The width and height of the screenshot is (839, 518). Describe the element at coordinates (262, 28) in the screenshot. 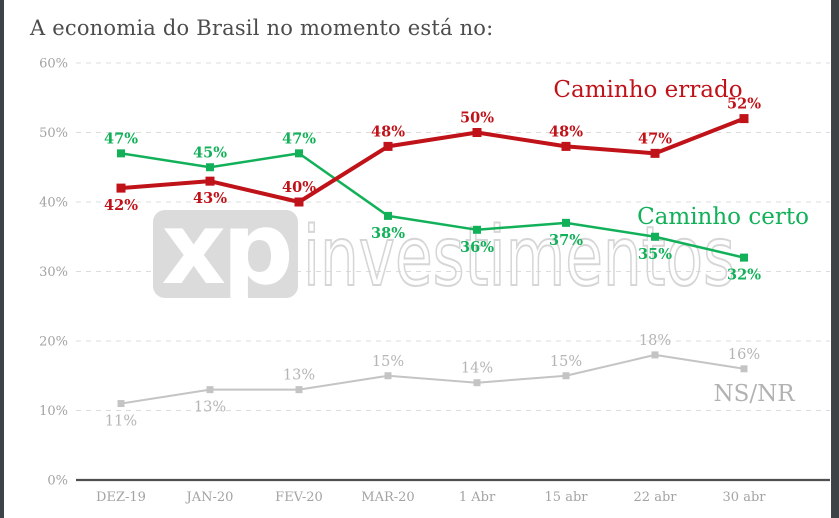

I see `chart-title: A economia do Brasil no momento está no:` at that location.